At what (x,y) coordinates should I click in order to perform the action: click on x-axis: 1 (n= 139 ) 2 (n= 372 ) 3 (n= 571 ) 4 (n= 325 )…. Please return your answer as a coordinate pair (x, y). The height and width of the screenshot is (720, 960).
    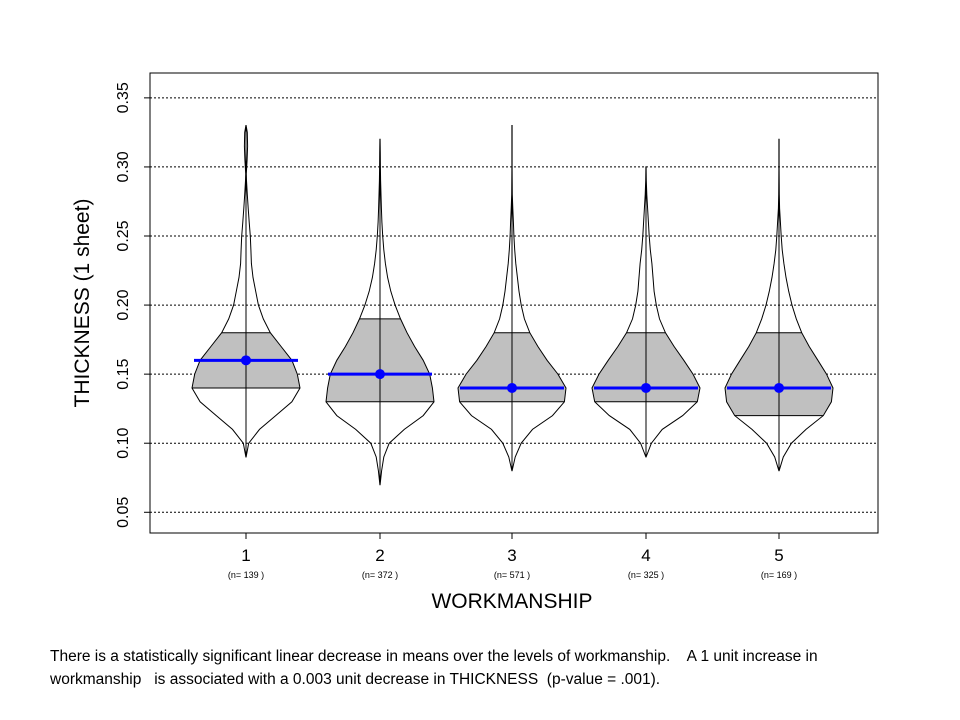
    Looking at the image, I should click on (512, 556).